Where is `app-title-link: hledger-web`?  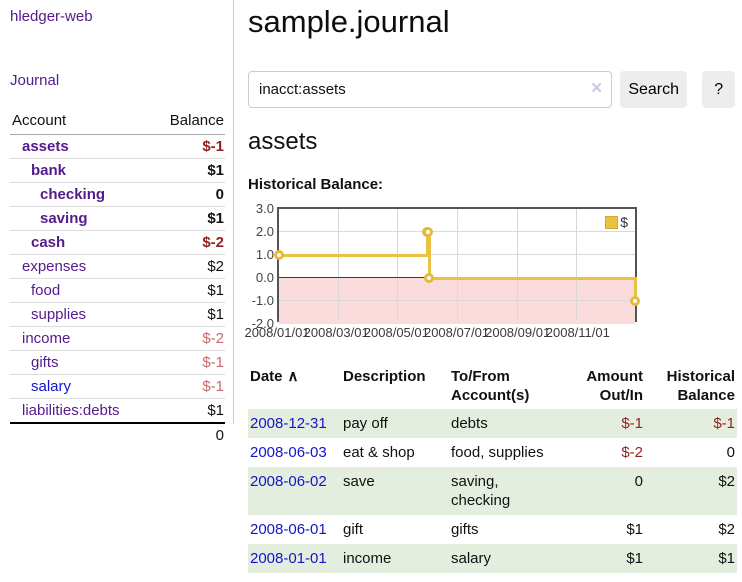
app-title-link: hledger-web is located at coordinates (51, 16).